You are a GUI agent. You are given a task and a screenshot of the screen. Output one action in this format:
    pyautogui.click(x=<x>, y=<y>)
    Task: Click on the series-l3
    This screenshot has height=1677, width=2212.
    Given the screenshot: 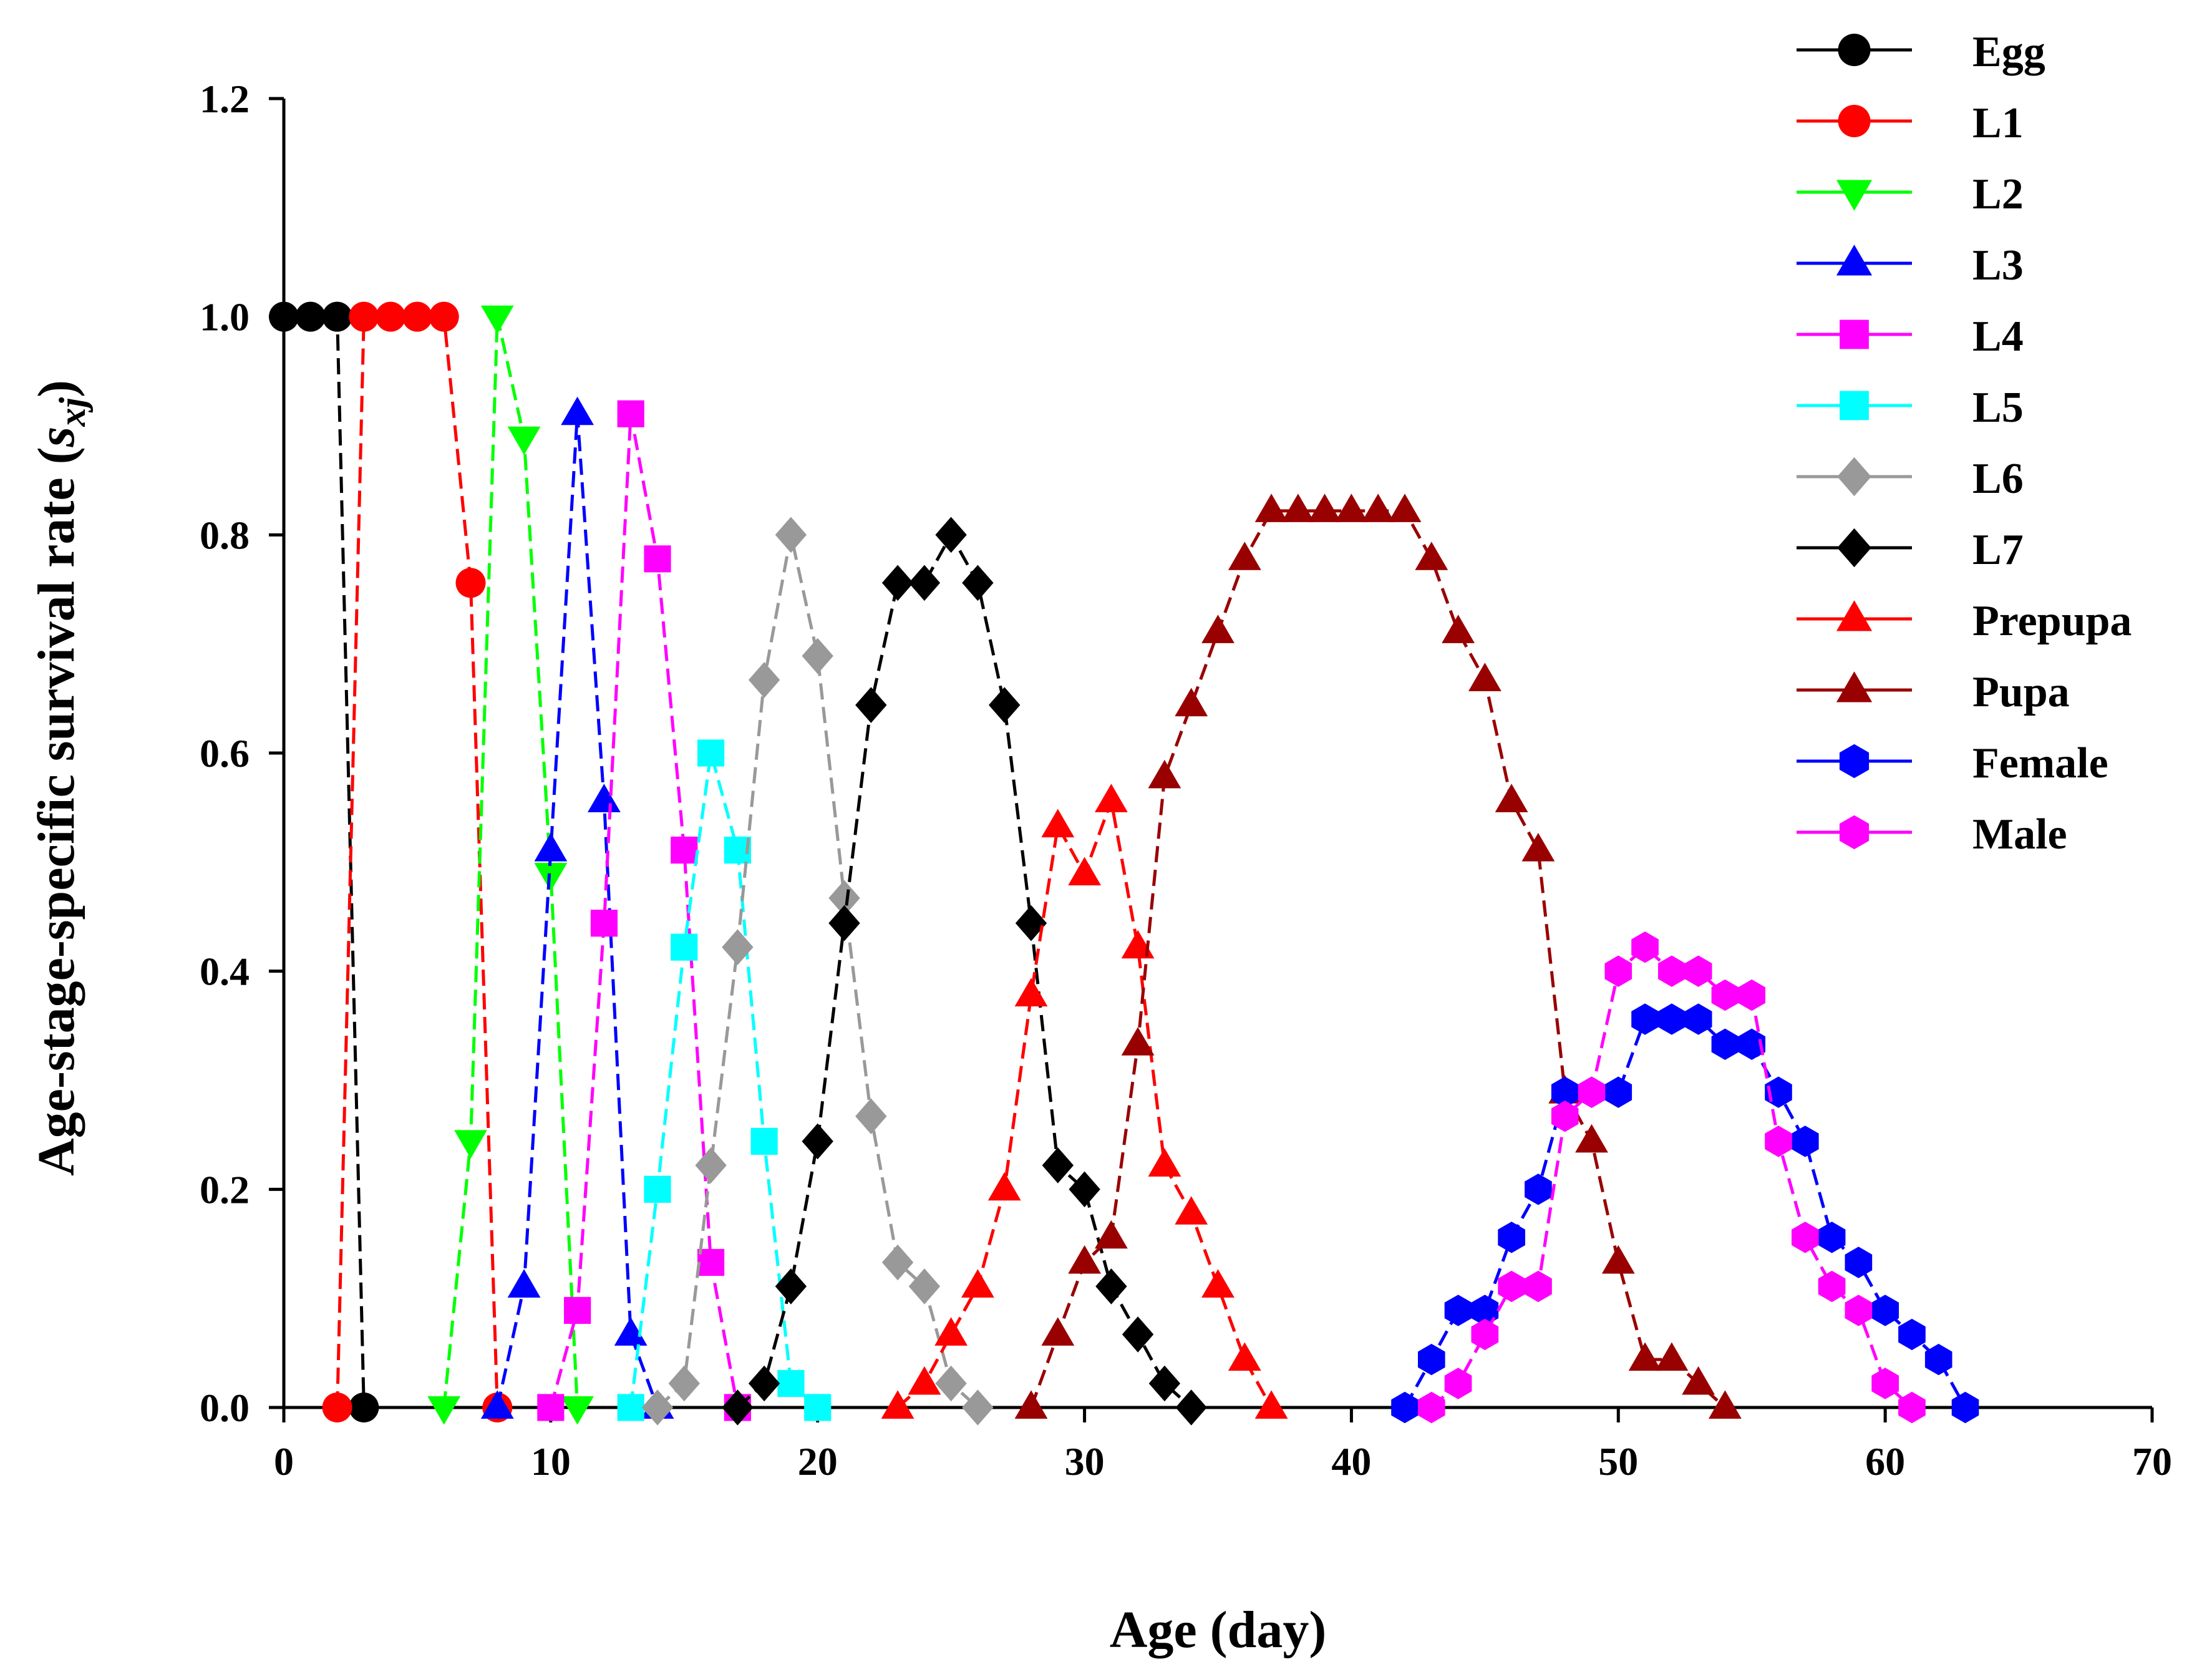 What is the action you would take?
    pyautogui.click(x=577, y=908)
    